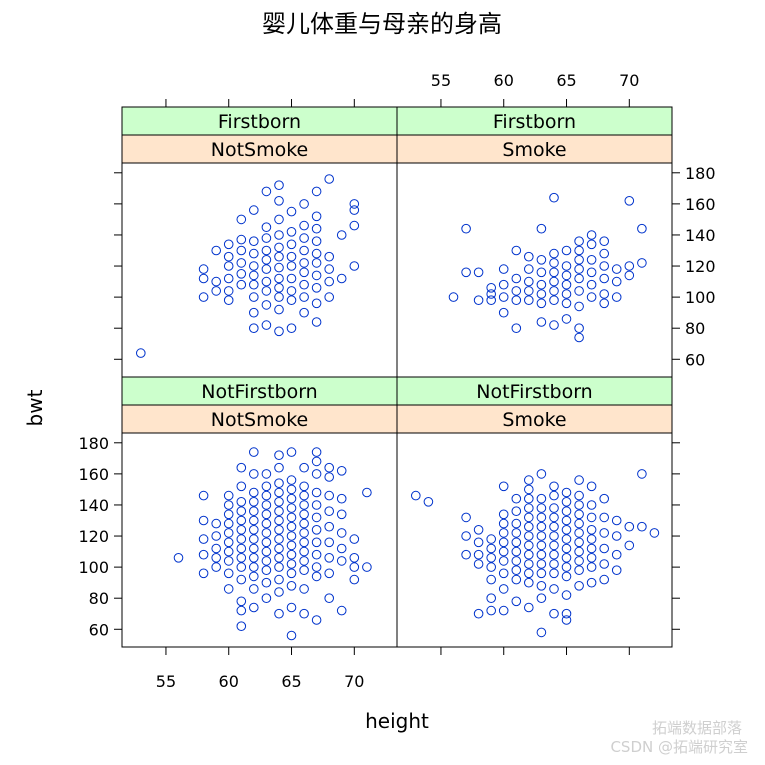 Image resolution: width=765 pixels, height=765 pixels. Describe the element at coordinates (534, 420) in the screenshot. I see `panel-4-strip-label-2: Smoke` at that location.